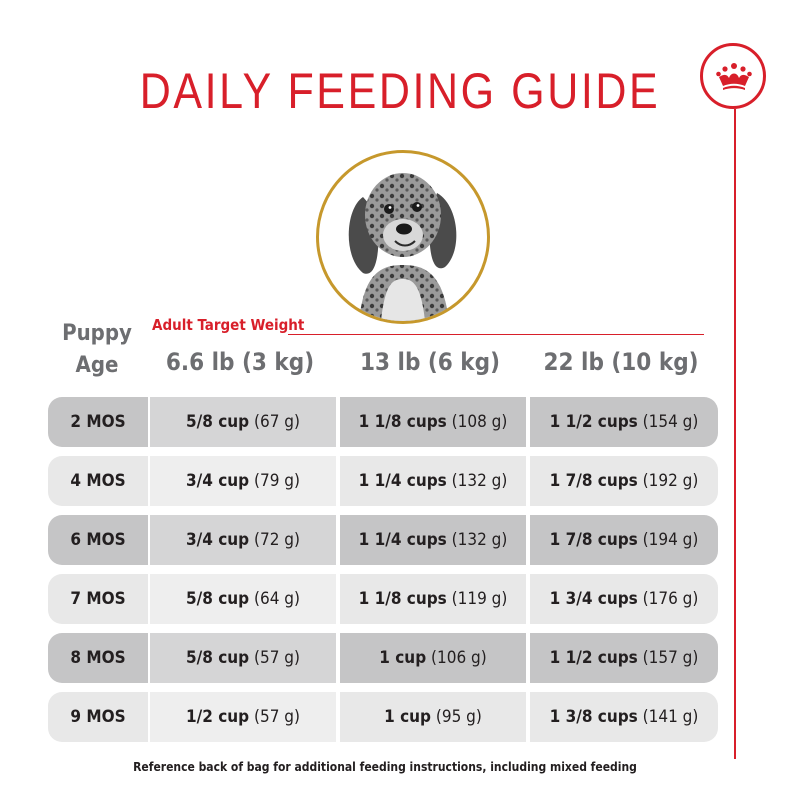  Describe the element at coordinates (98, 481) in the screenshot. I see `age-cell: 4 MOS` at that location.